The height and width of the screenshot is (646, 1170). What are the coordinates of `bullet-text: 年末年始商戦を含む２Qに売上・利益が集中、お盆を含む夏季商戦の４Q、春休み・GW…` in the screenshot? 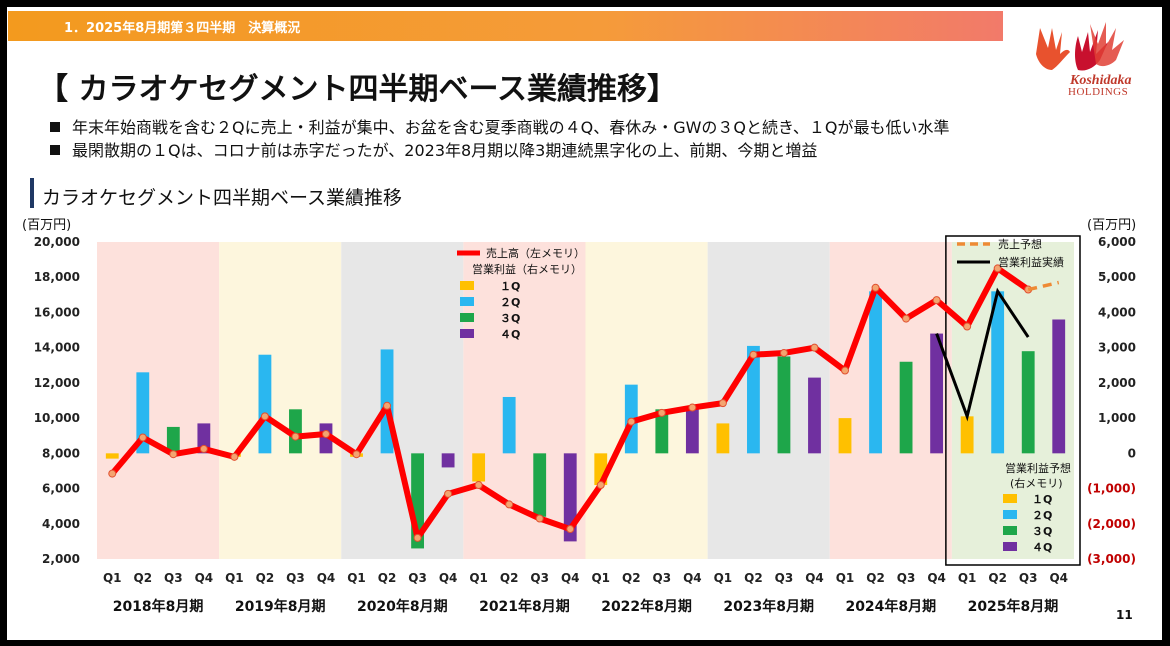 It's located at (511, 127).